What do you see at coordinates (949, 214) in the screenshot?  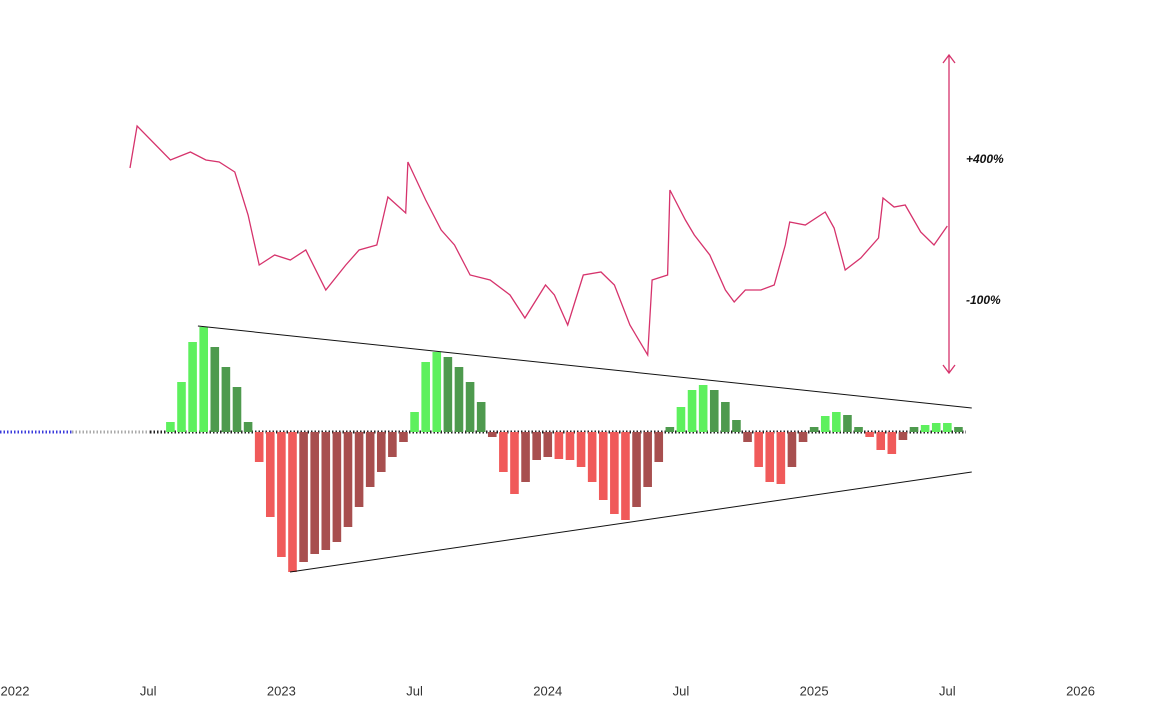 I see `range-arrow` at bounding box center [949, 214].